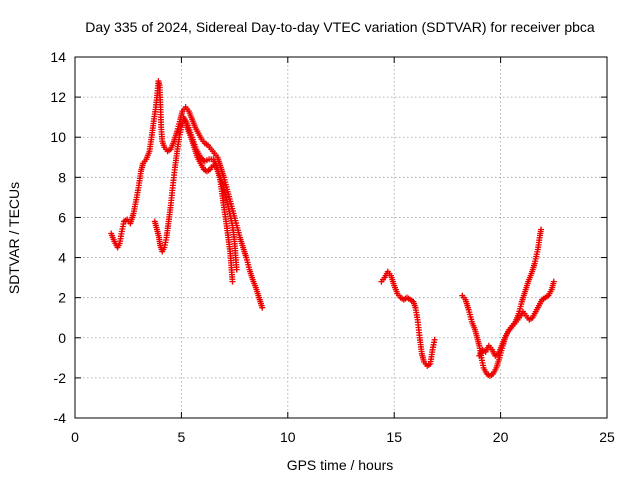 The width and height of the screenshot is (640, 480). What do you see at coordinates (288, 437) in the screenshot?
I see `x-tick-label: 10` at bounding box center [288, 437].